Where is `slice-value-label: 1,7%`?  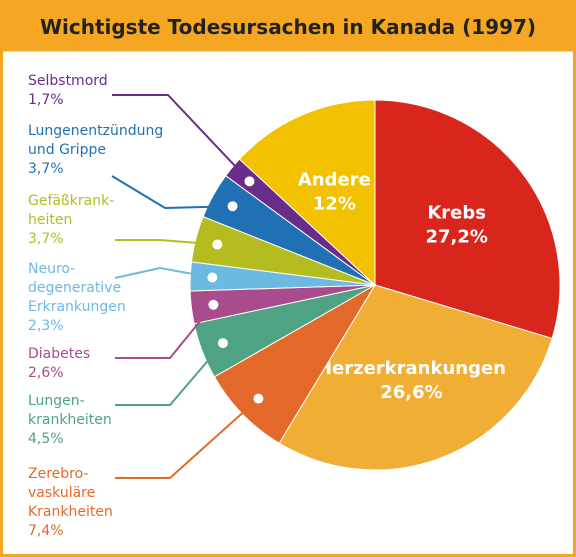
slice-value-label: 1,7% is located at coordinates (46, 100).